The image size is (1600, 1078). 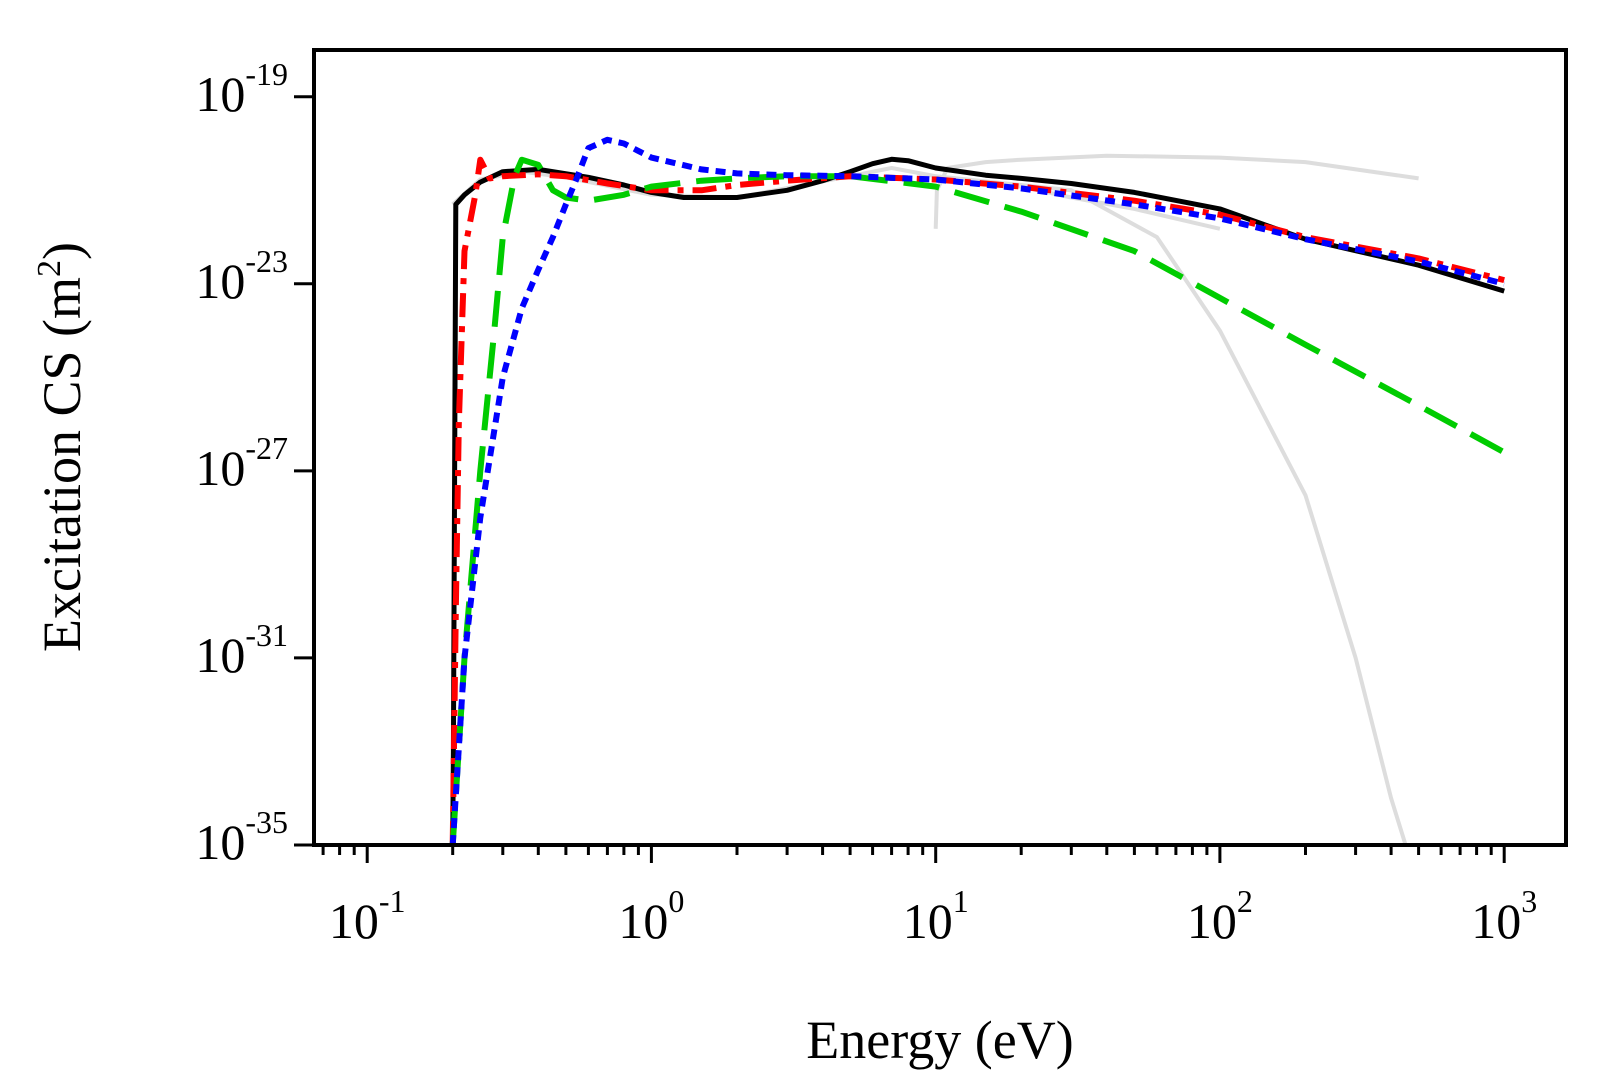 I want to click on y-tick-label: 10-35, so click(x=241, y=837).